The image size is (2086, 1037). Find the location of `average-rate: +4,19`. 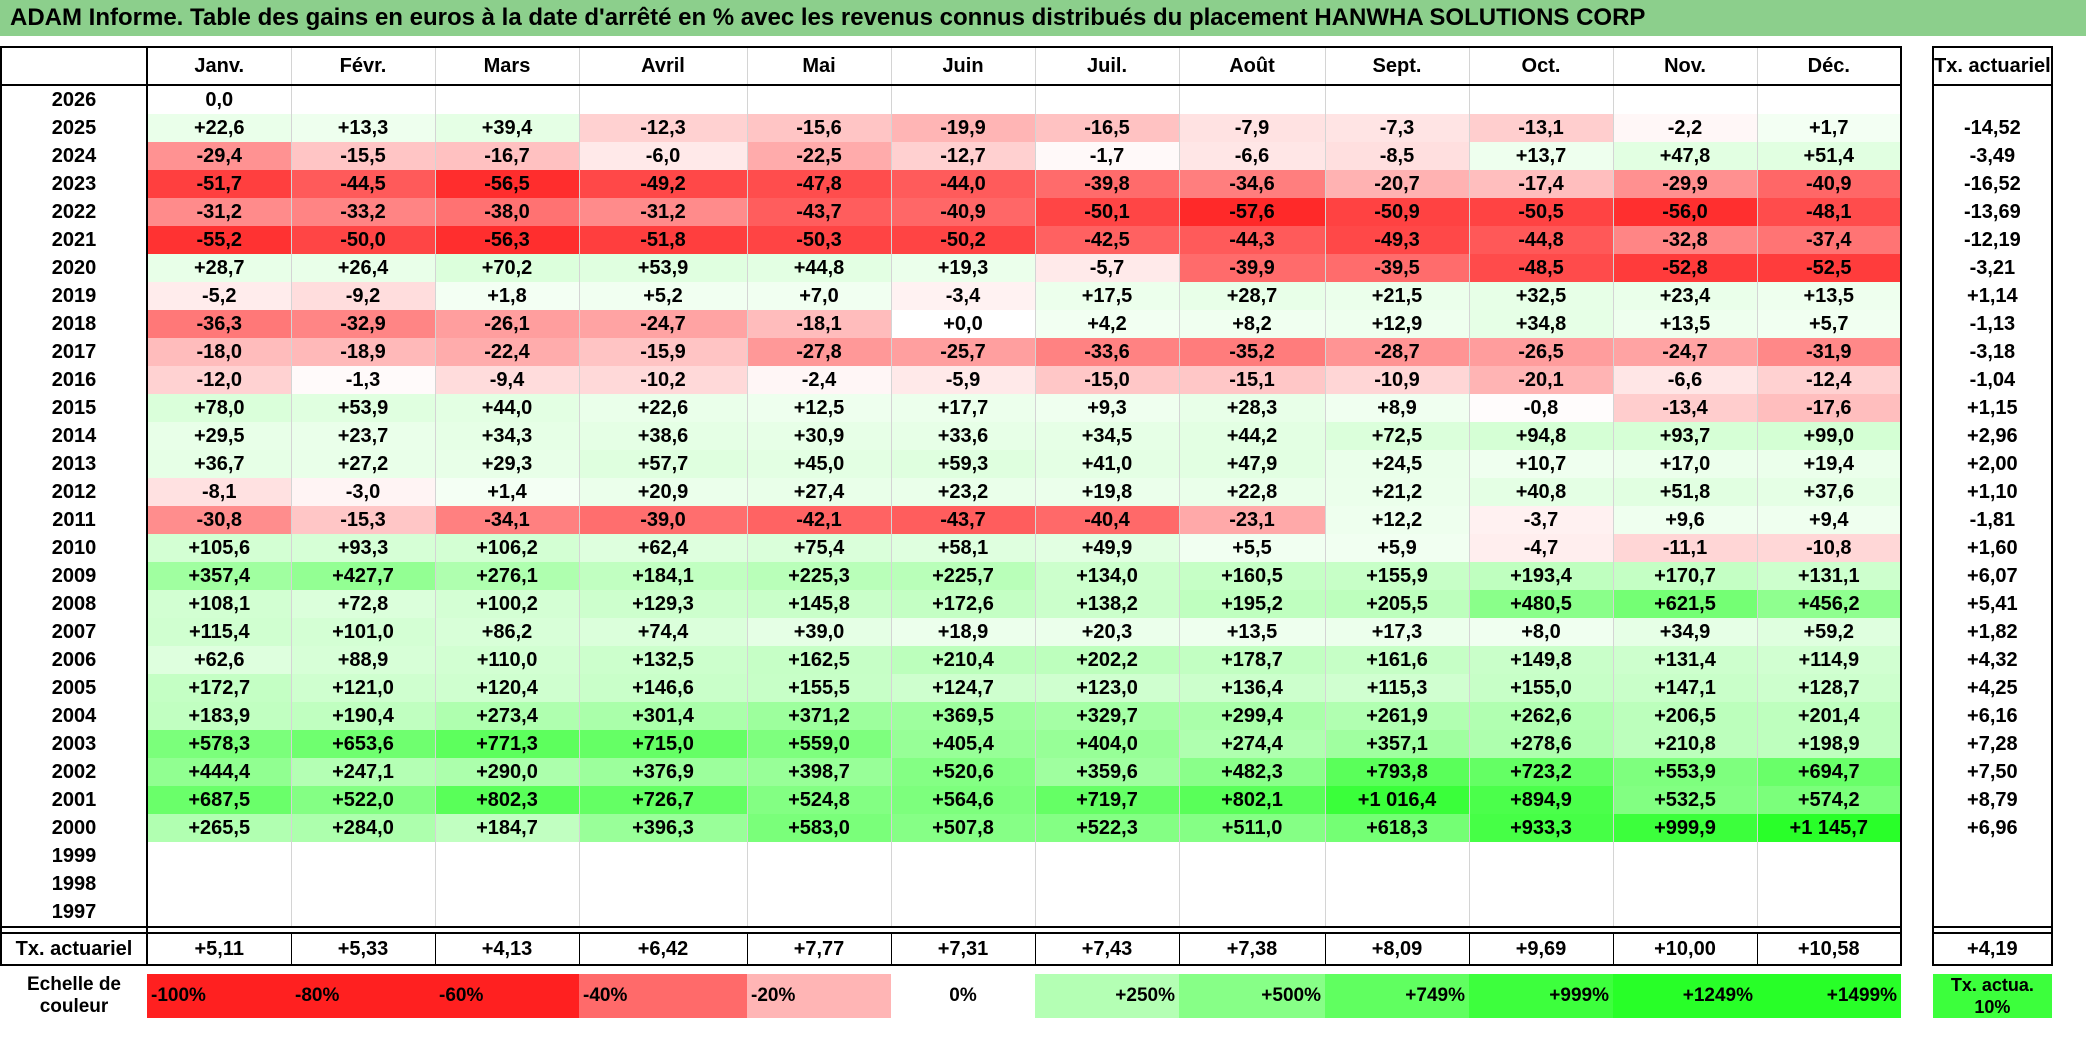

average-rate: +4,19 is located at coordinates (1992, 949).